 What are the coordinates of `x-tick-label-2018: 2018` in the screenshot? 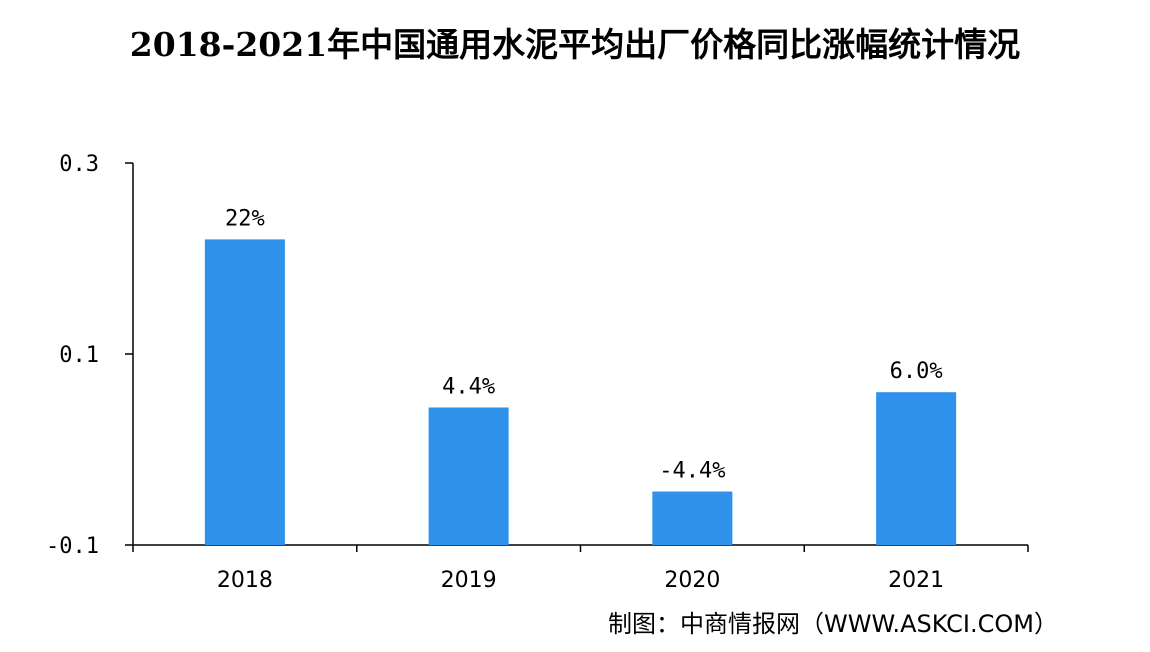 It's located at (245, 580).